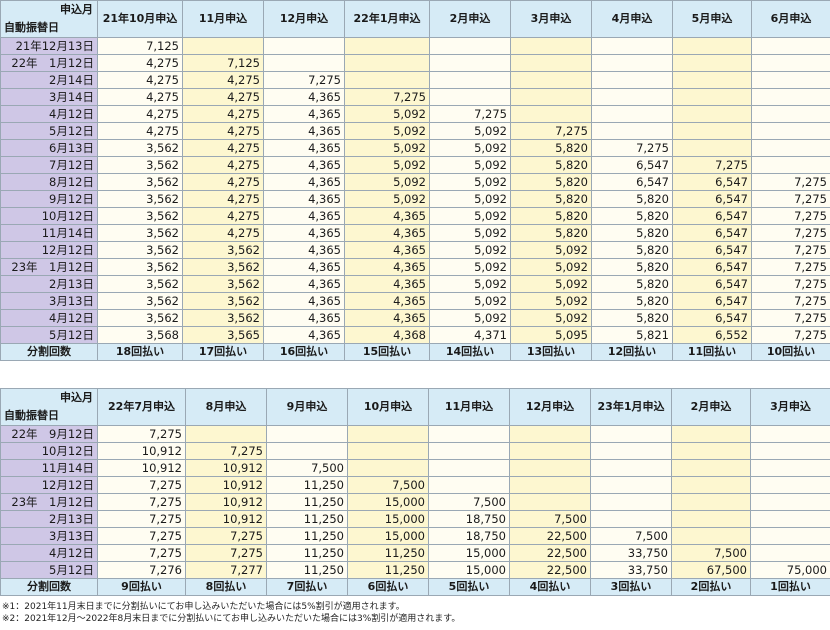  I want to click on table-row: 21年12月13日 7,125, so click(415, 46).